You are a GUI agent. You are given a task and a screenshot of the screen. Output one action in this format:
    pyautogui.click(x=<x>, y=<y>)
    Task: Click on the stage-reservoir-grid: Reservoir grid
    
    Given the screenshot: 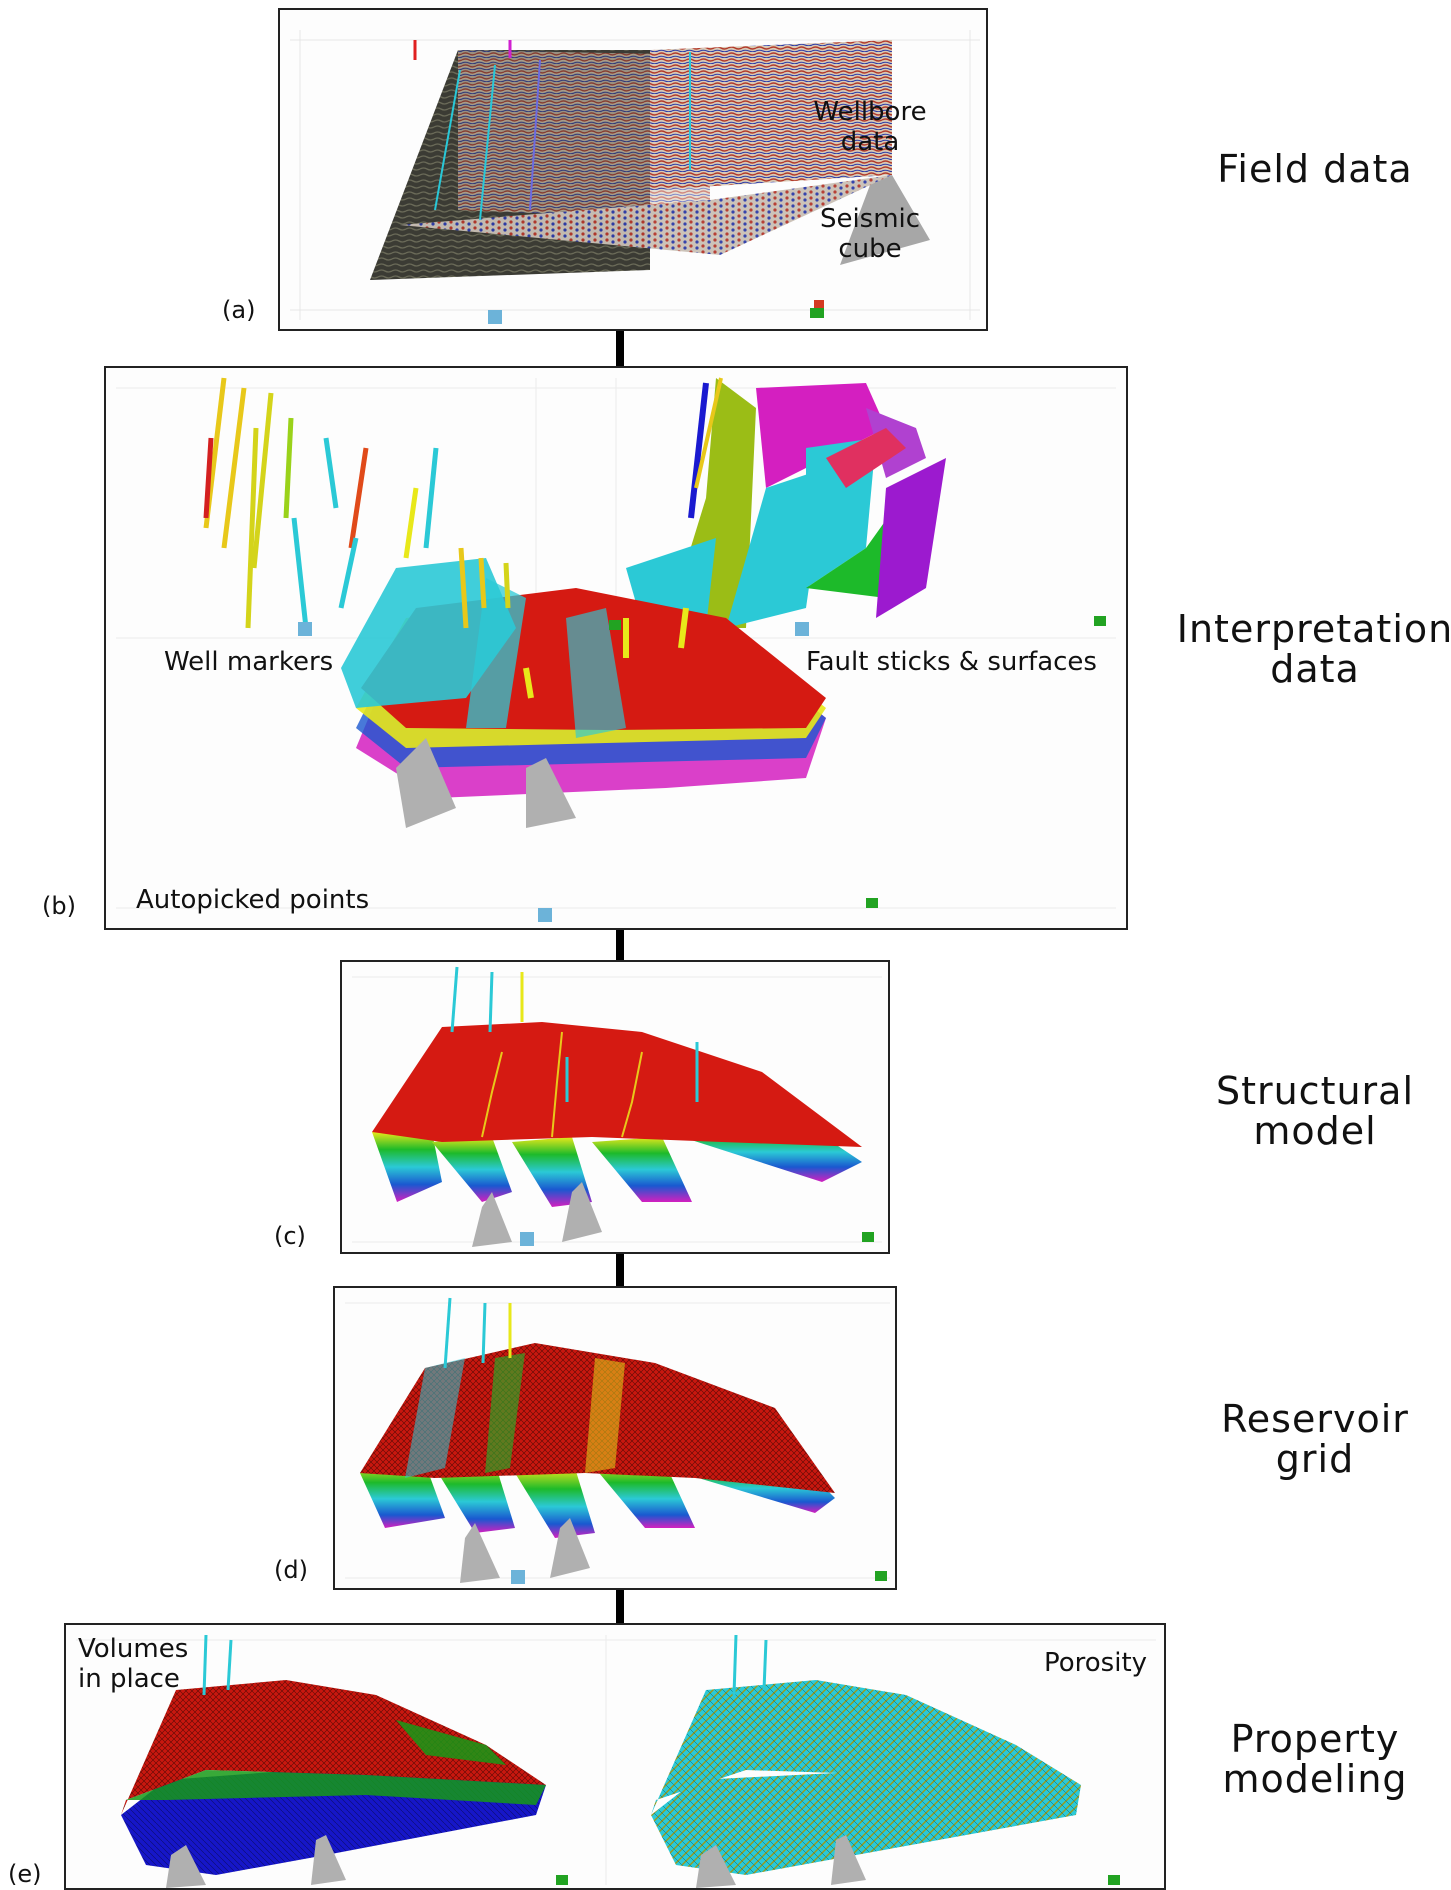 What is the action you would take?
    pyautogui.click(x=1315, y=1439)
    